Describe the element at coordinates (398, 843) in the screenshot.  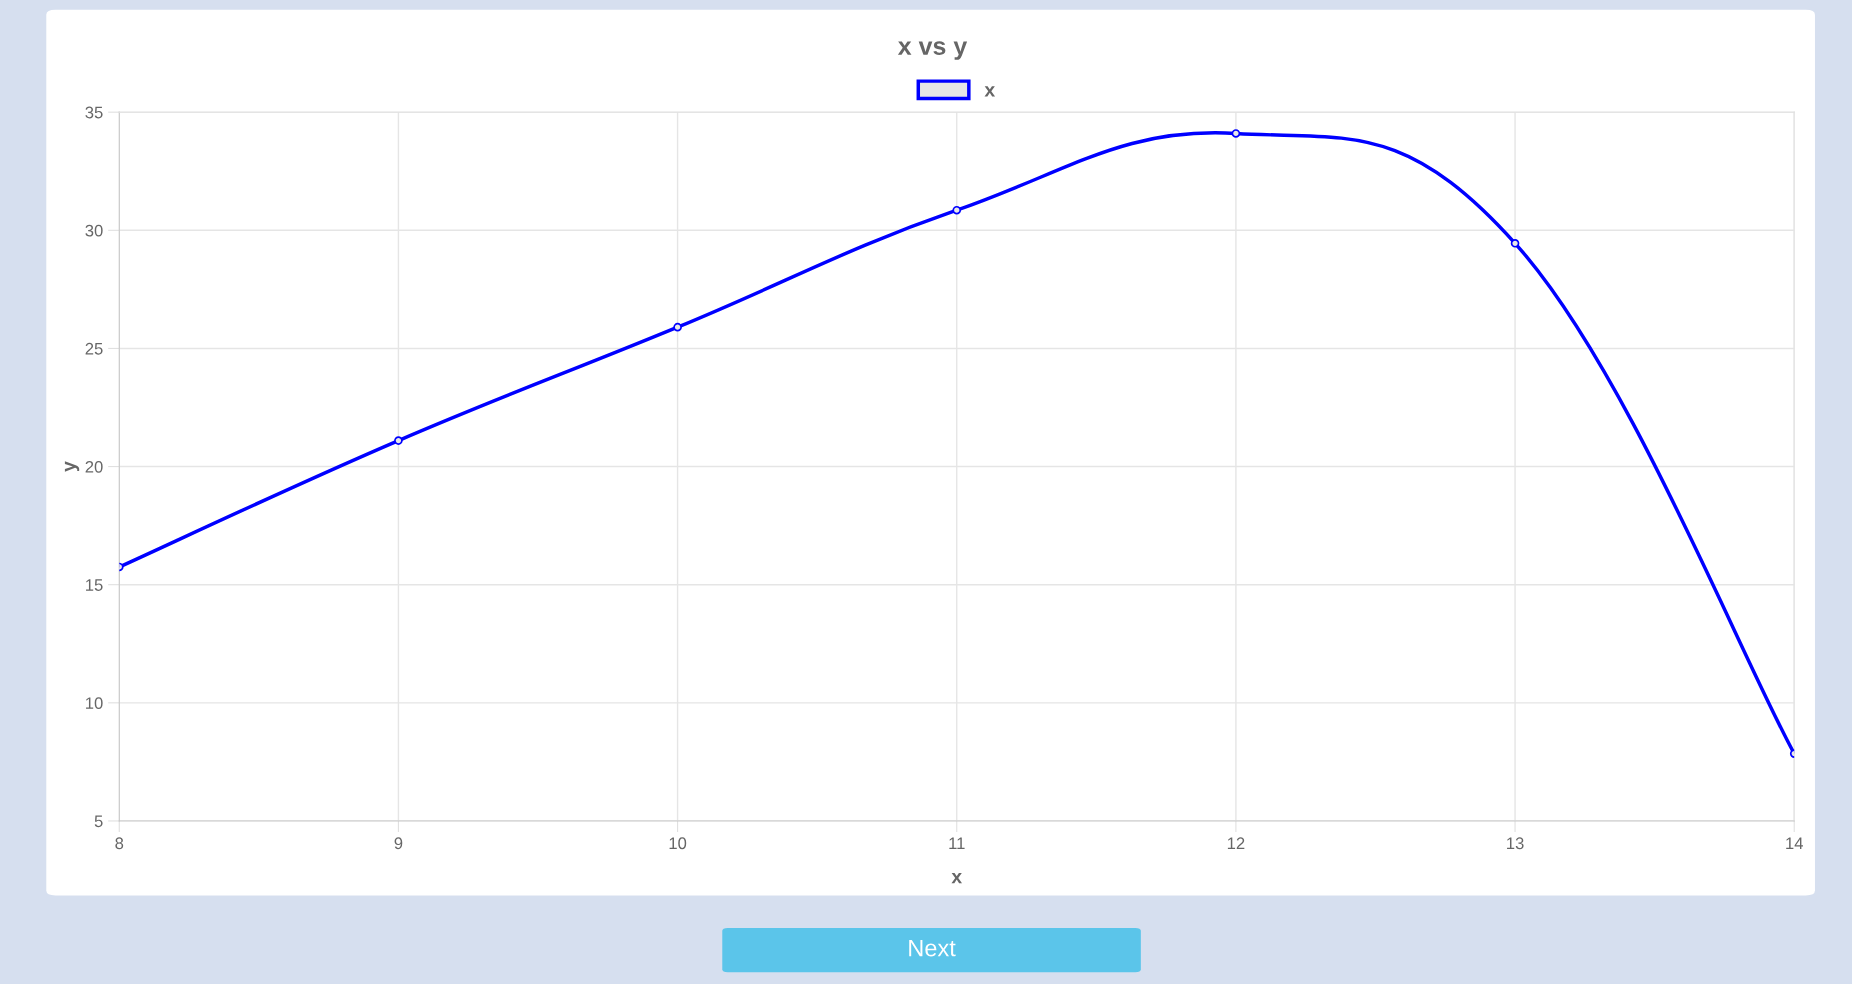
I see `x-tick-label: 9` at that location.